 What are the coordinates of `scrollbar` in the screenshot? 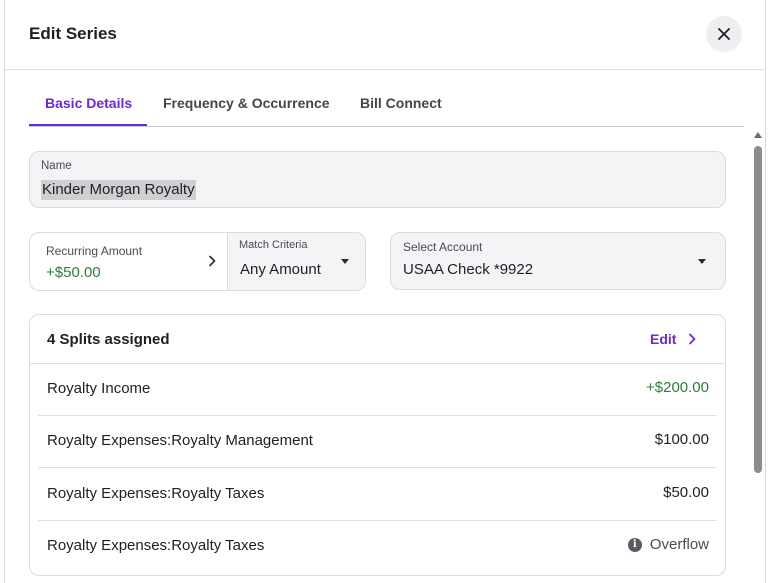 It's located at (758, 356).